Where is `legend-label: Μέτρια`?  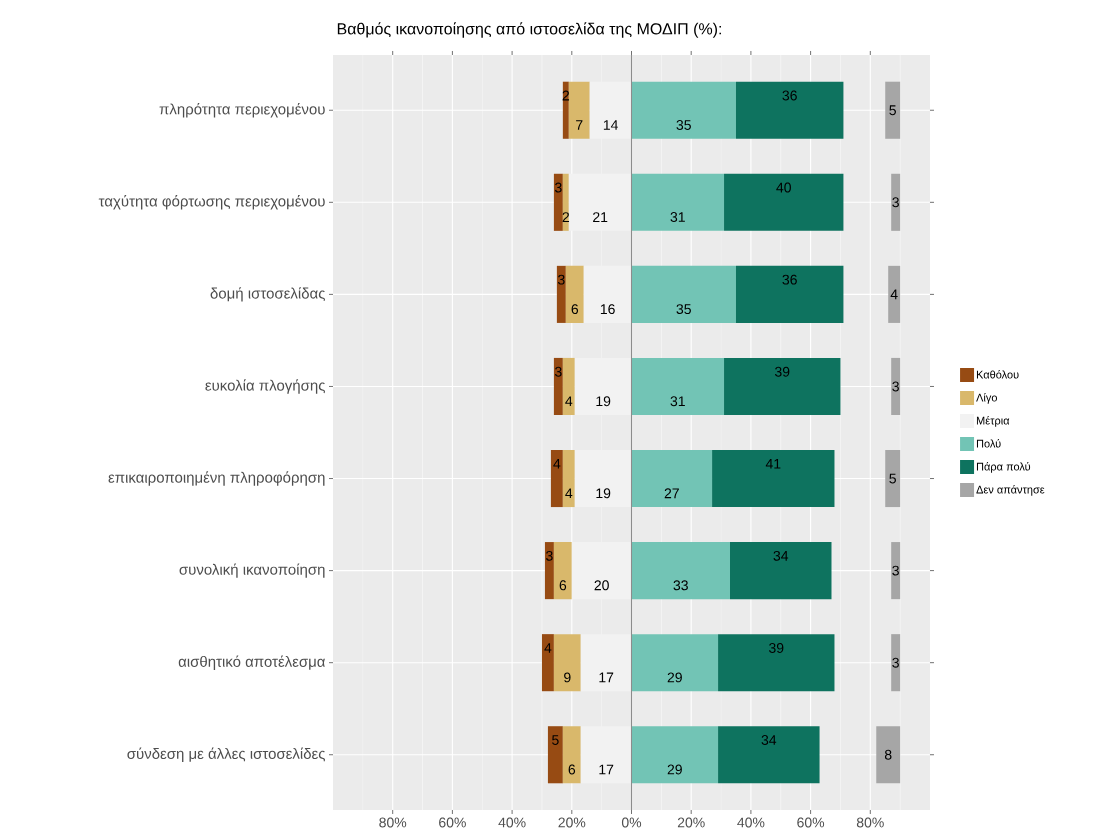 legend-label: Μέτρια is located at coordinates (993, 421).